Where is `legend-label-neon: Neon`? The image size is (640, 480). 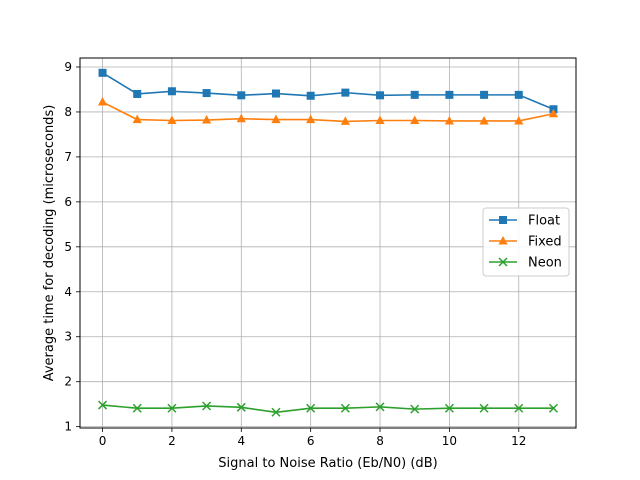
legend-label-neon: Neon is located at coordinates (545, 263).